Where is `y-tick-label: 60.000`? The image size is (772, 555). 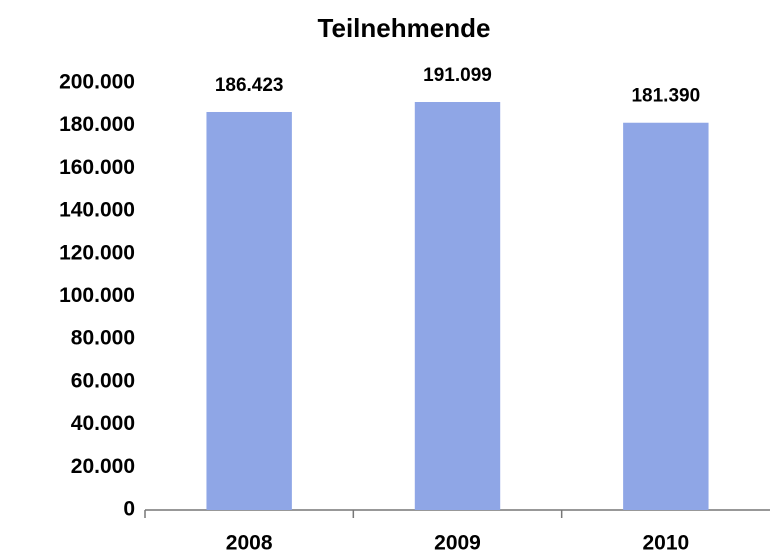 y-tick-label: 60.000 is located at coordinates (103, 380).